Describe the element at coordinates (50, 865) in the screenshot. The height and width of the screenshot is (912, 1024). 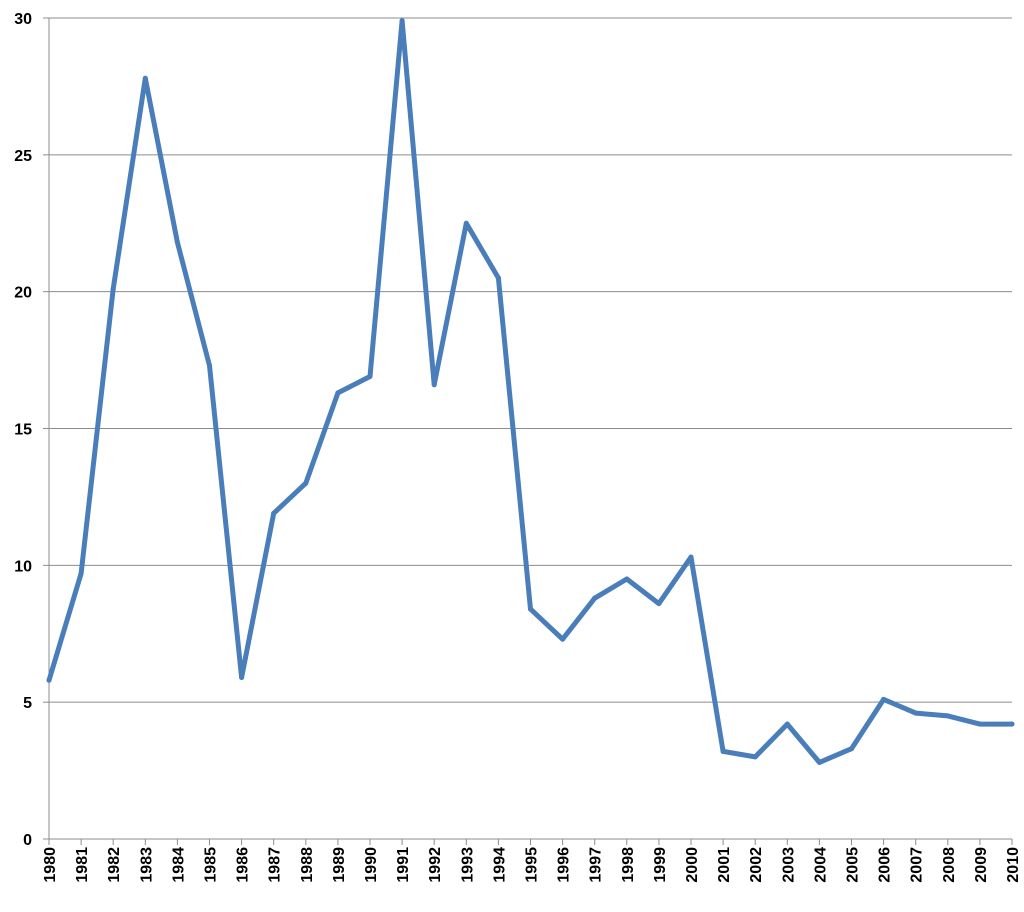
I see `x-tick-label: 1980` at that location.